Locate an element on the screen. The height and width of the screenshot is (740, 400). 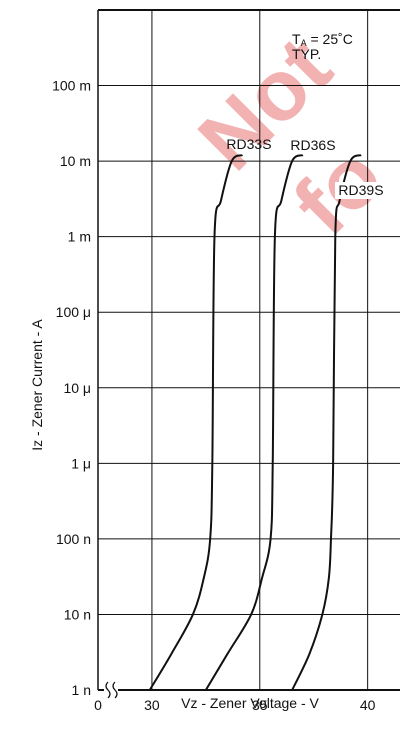
series-label-rd39s: RD39S is located at coordinates (360, 190).